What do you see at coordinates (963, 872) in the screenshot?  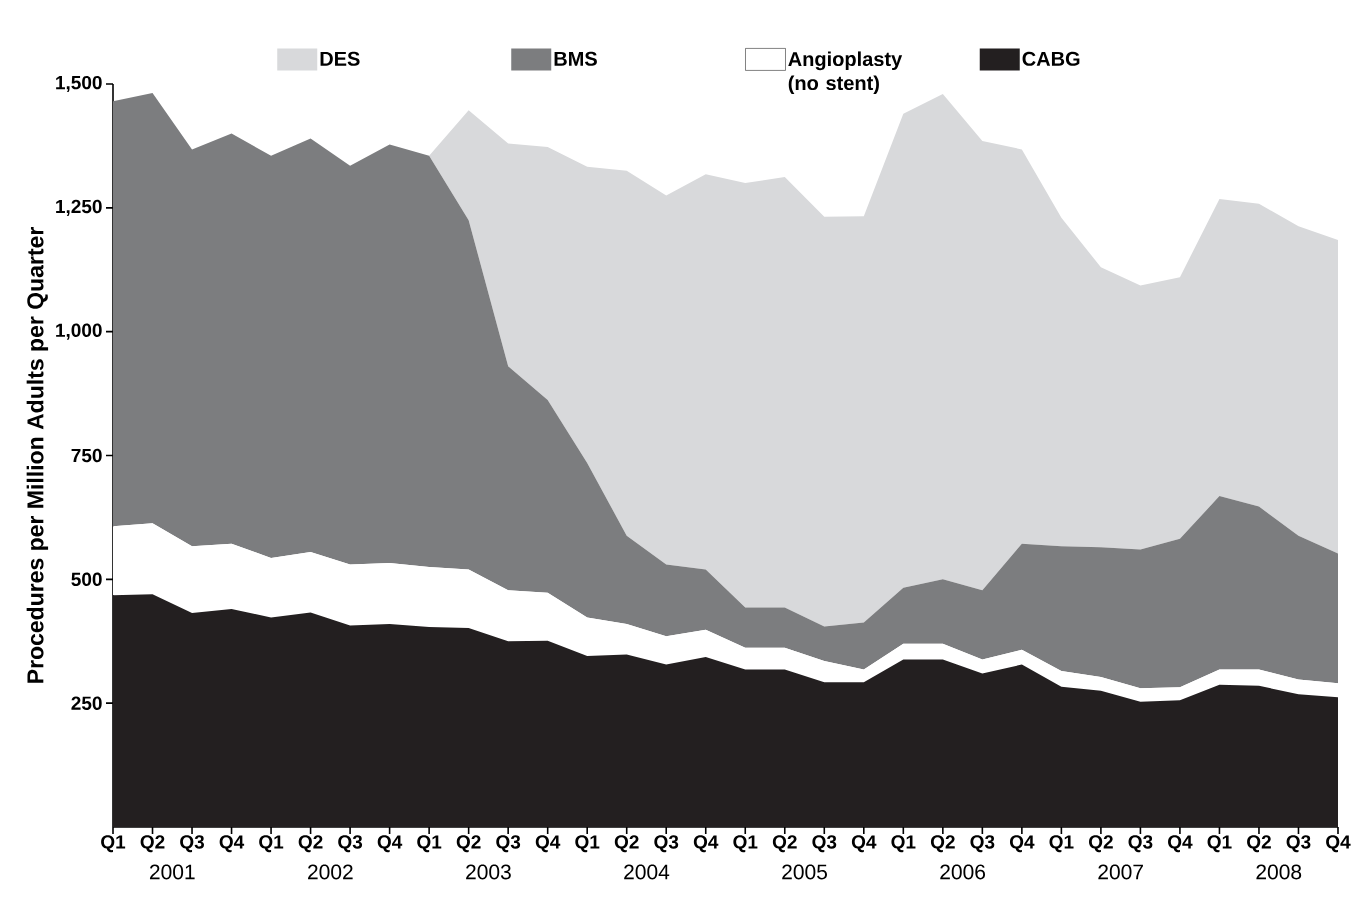 I see `text: 2006` at bounding box center [963, 872].